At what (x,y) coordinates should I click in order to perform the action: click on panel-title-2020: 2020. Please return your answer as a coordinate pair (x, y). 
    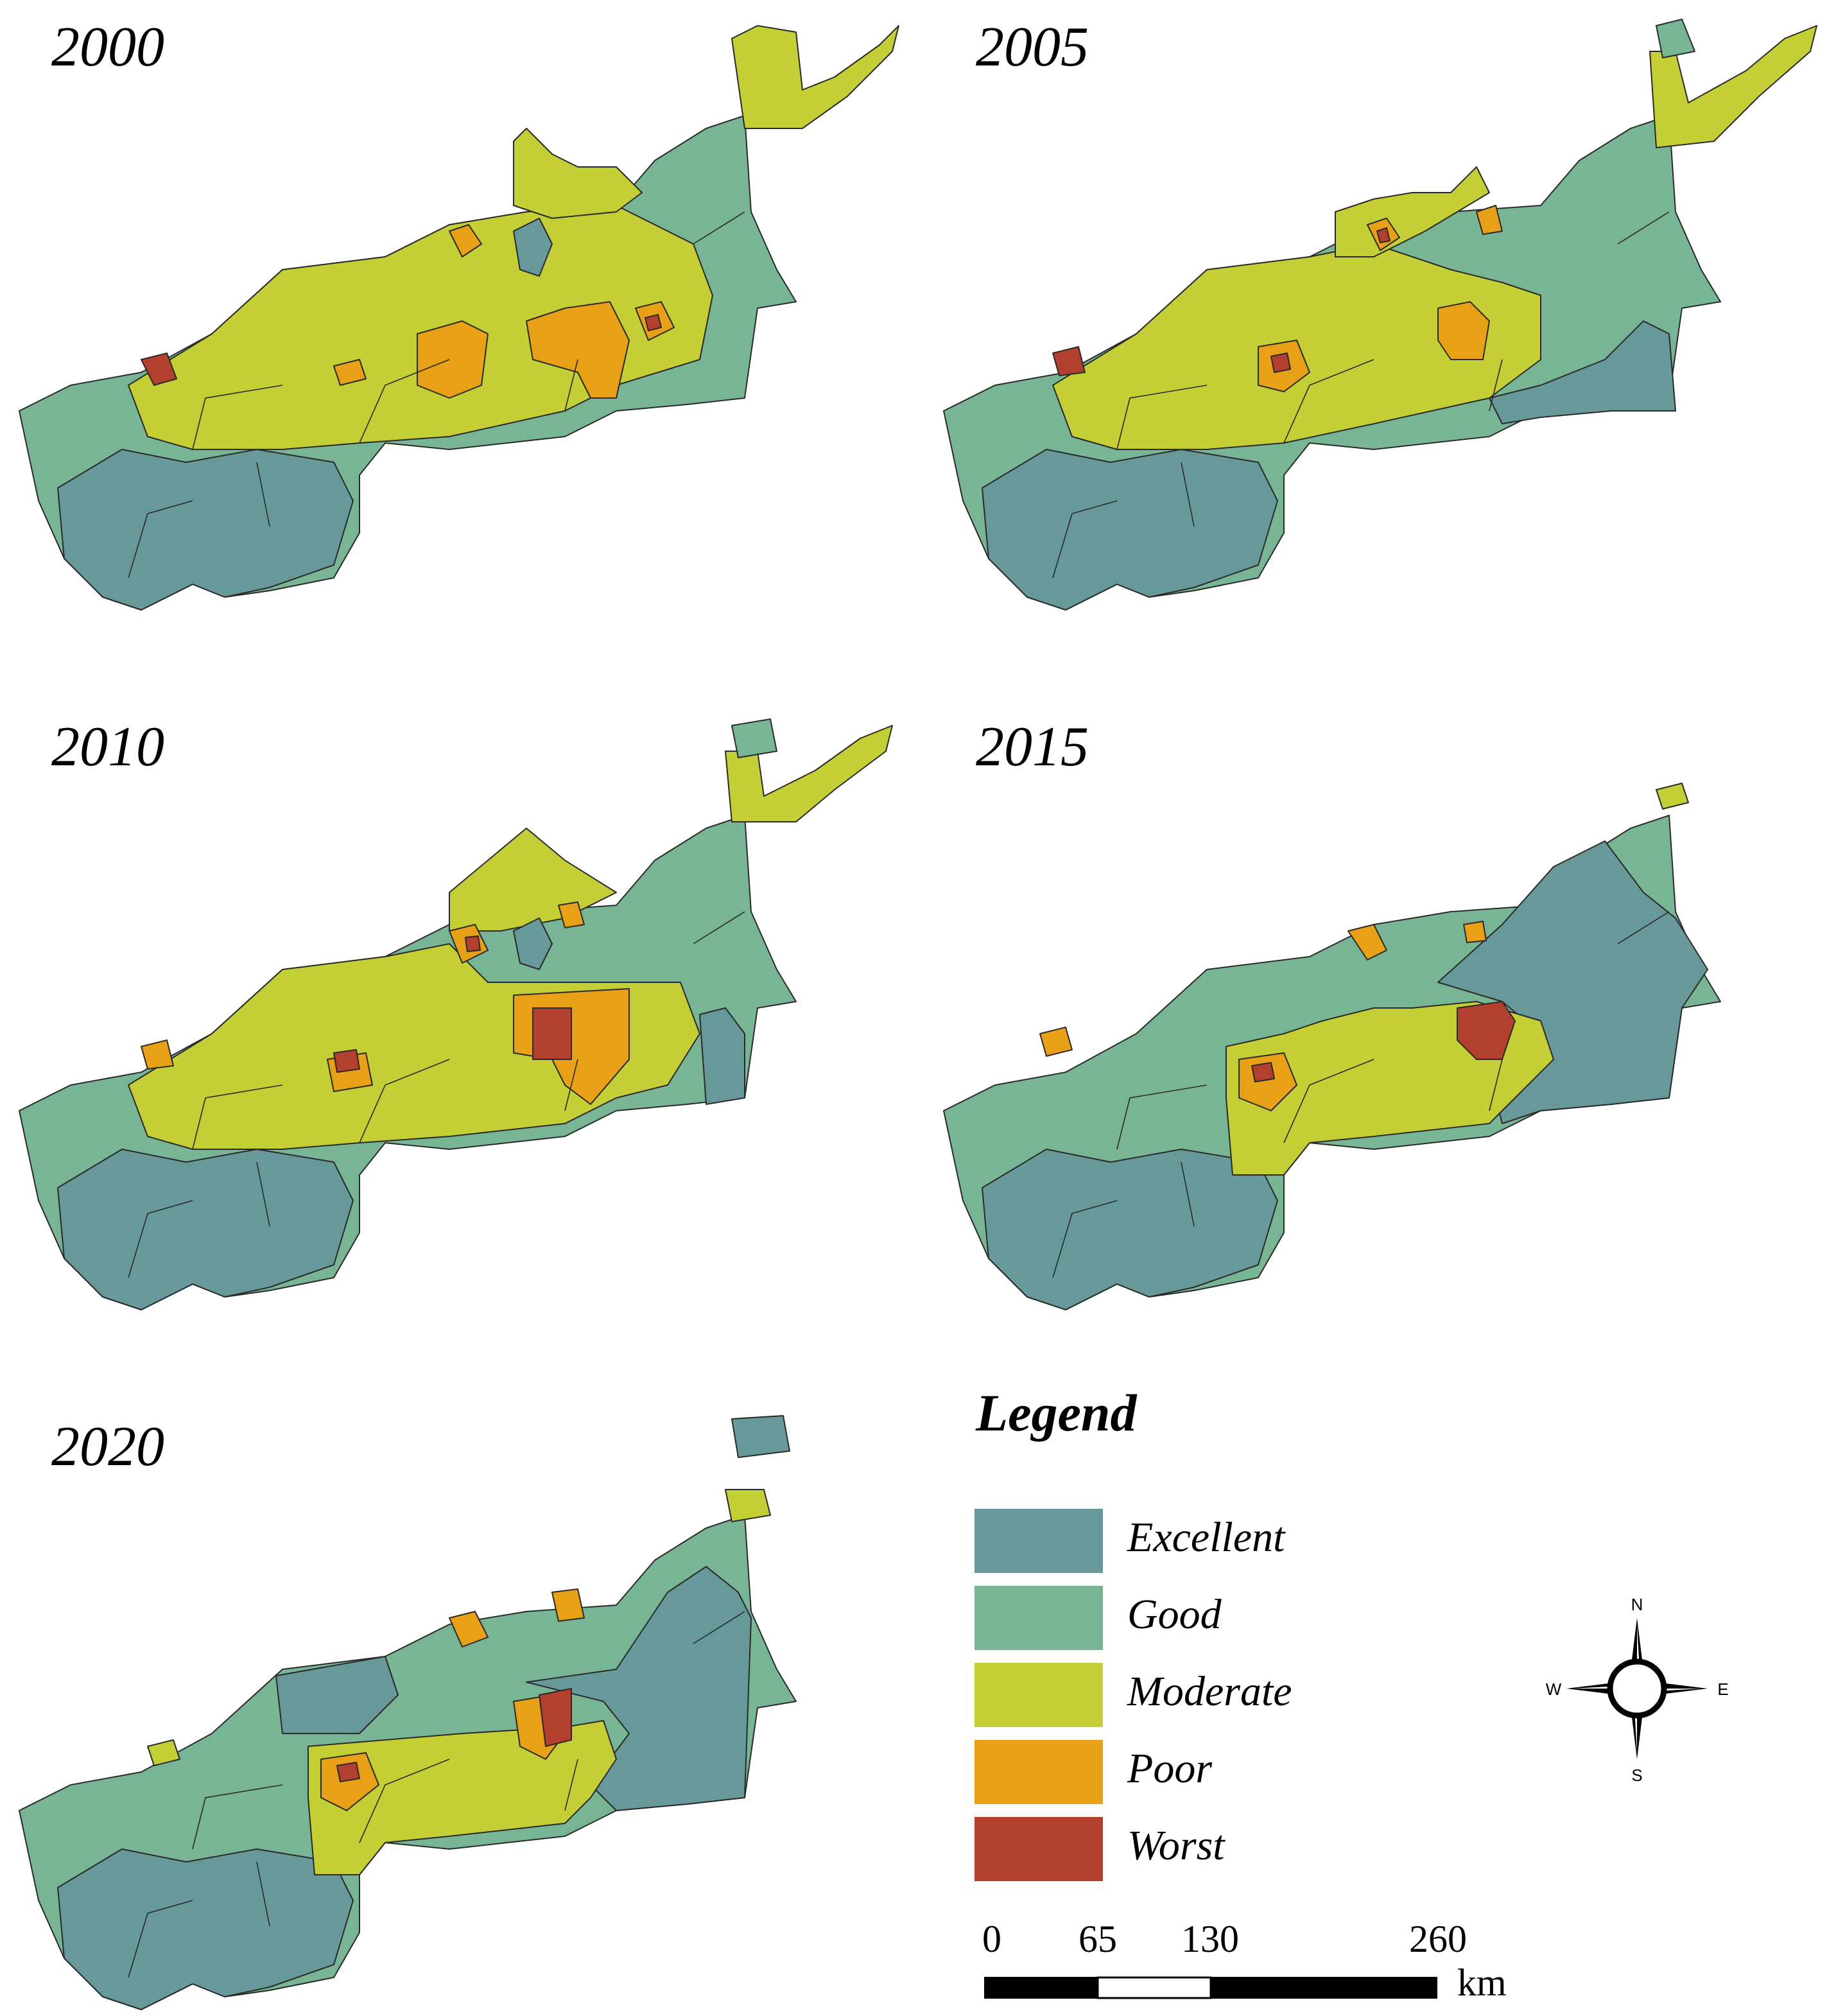
    Looking at the image, I should click on (107, 1447).